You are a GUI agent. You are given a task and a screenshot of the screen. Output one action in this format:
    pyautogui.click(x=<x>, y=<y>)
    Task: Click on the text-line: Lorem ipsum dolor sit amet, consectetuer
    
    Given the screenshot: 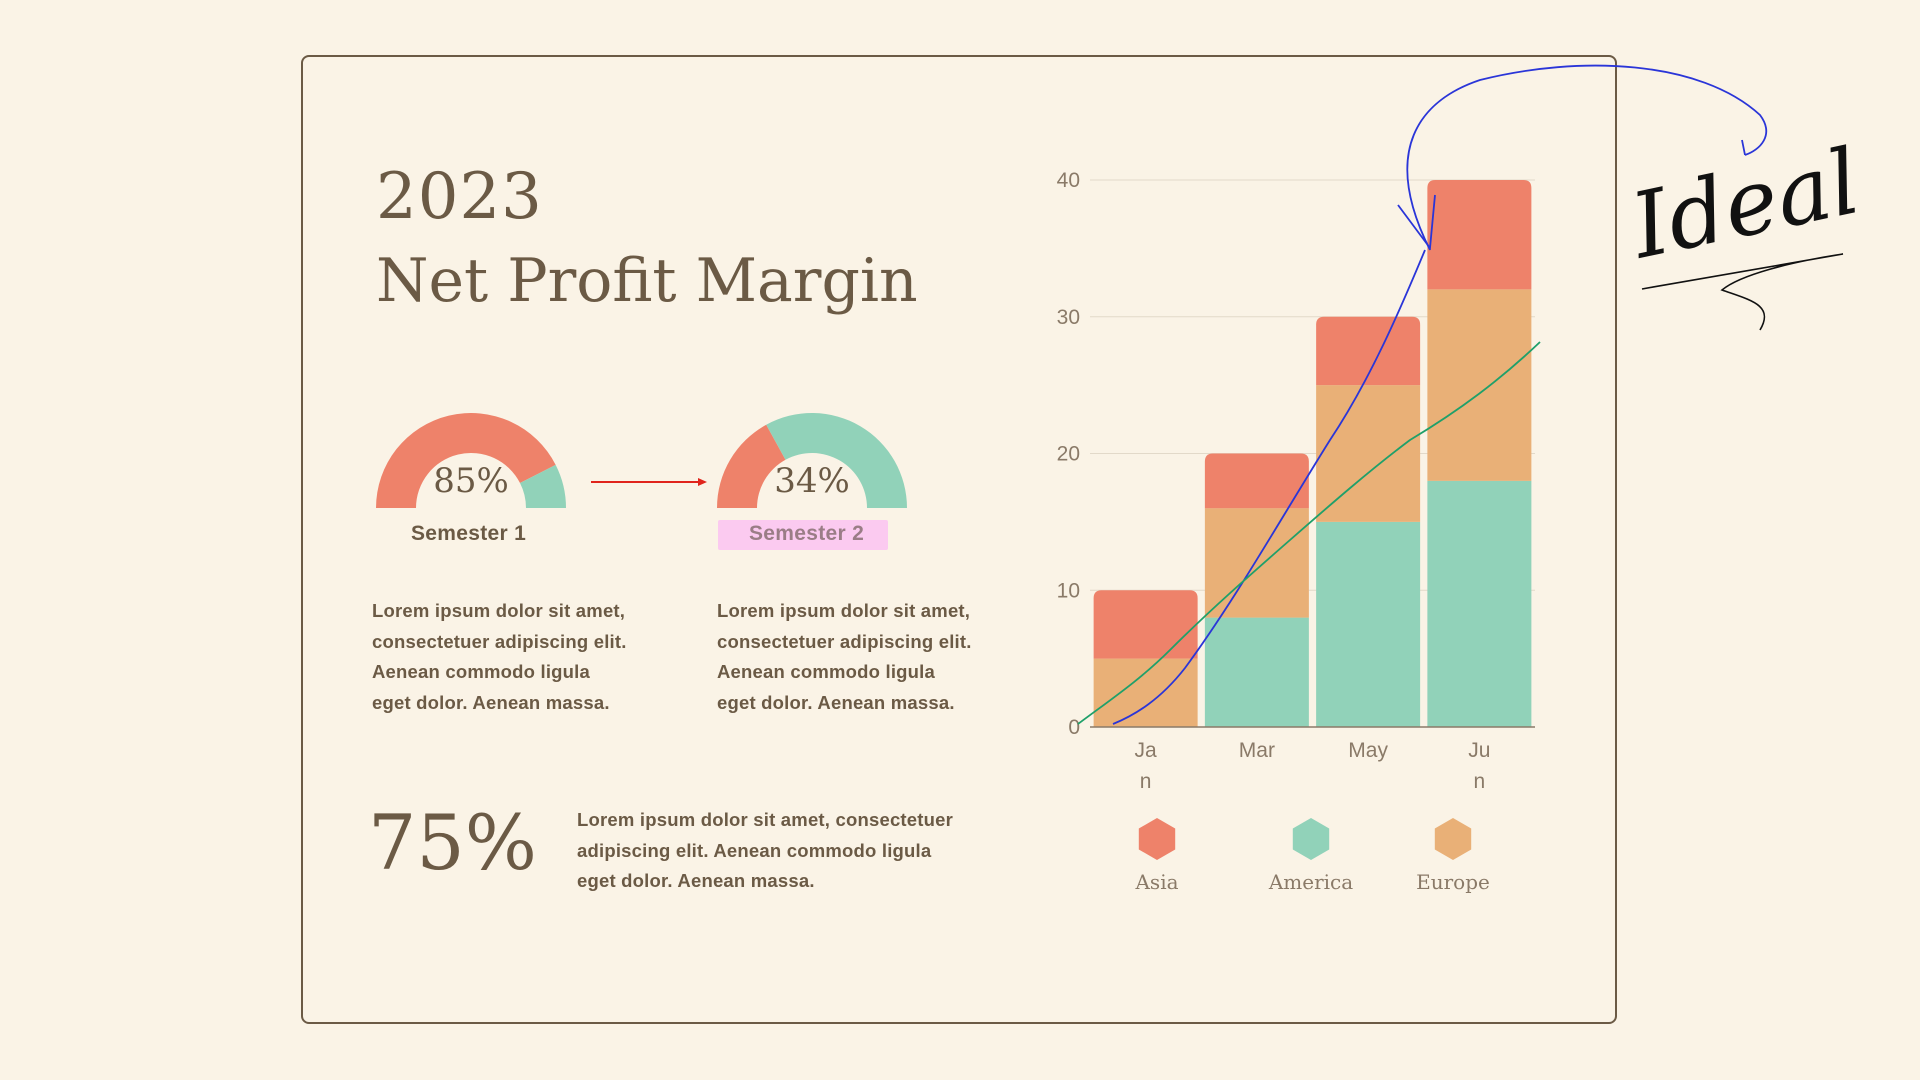 What is the action you would take?
    pyautogui.click(x=765, y=819)
    